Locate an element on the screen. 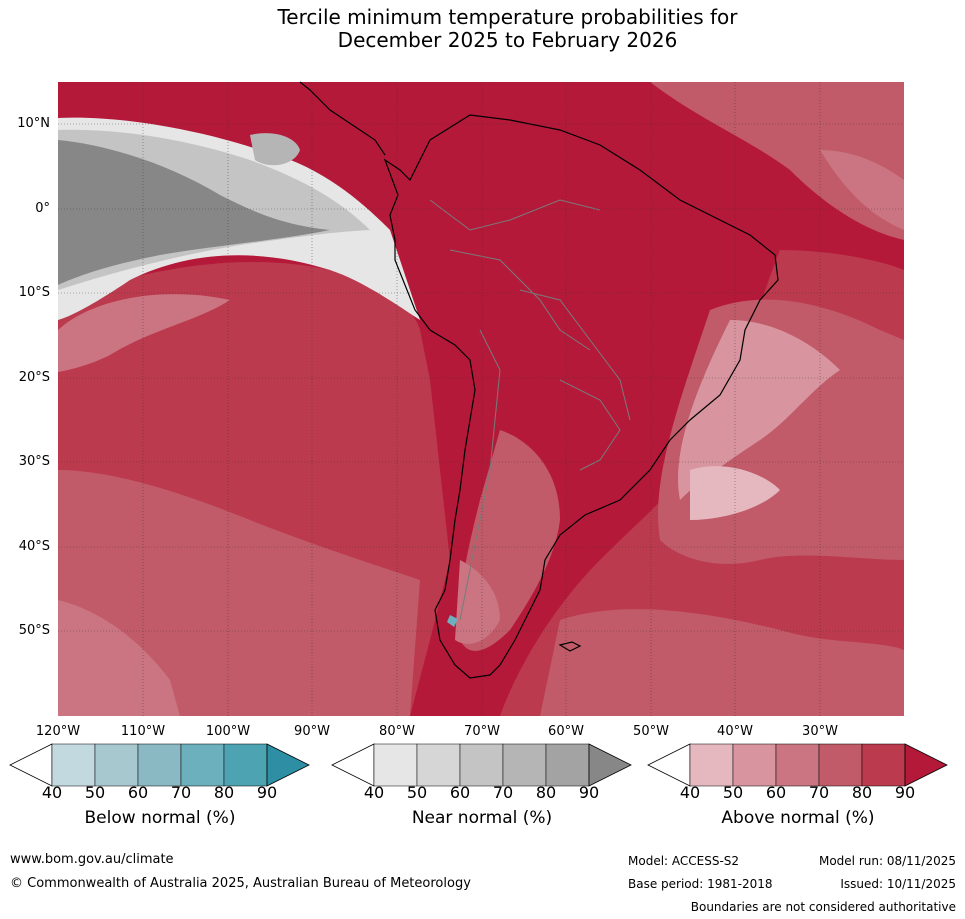  model-name: Model: ACCESS-S2 is located at coordinates (684, 861).